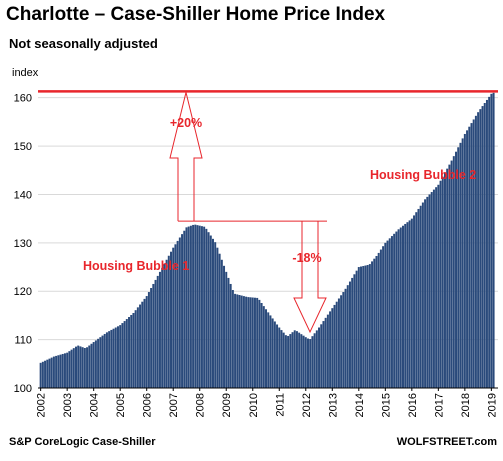  Describe the element at coordinates (42, 405) in the screenshot. I see `x-tick-label: 2002` at that location.